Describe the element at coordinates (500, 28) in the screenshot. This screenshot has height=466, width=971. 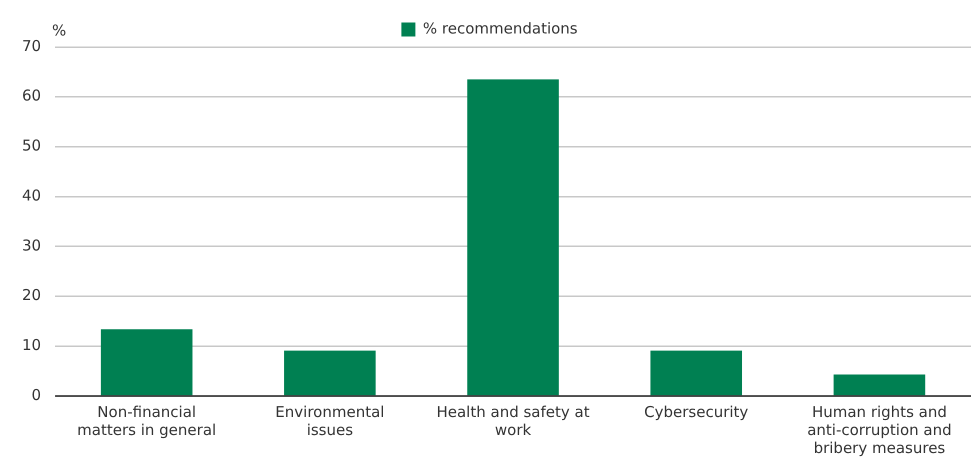
I see `legend-label: % recommendations` at that location.